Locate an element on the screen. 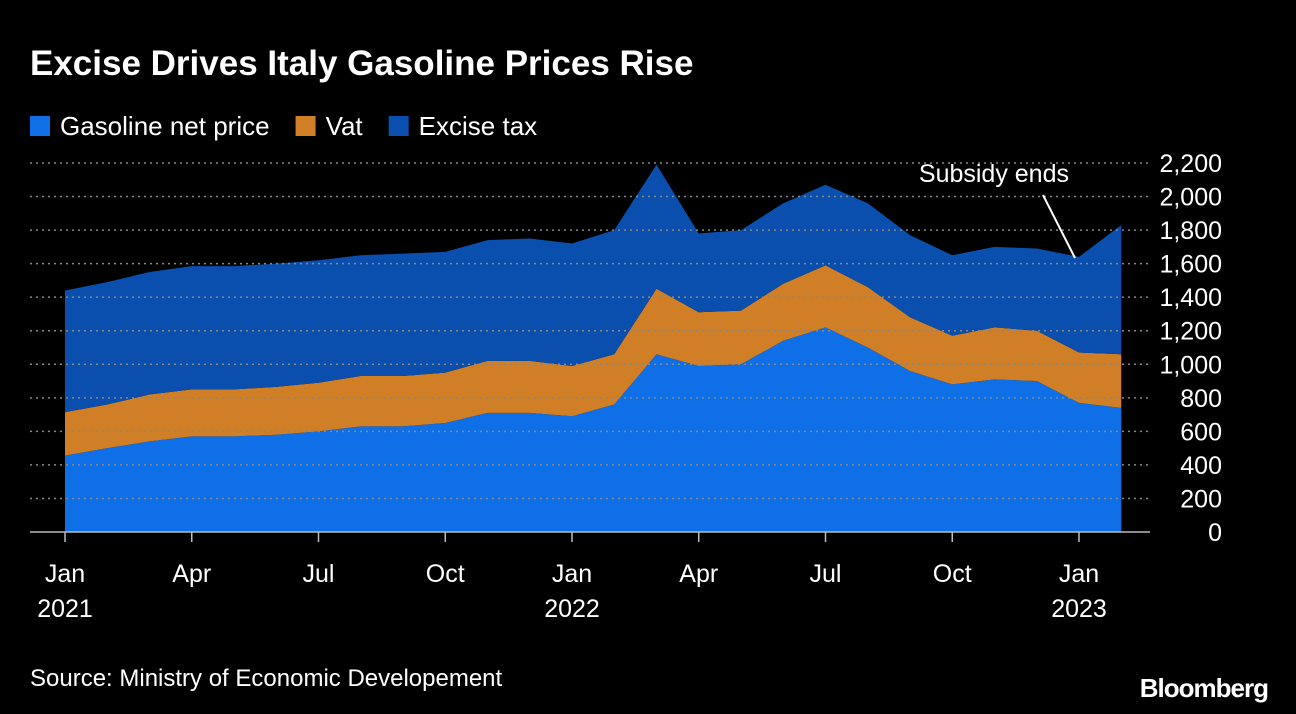 The image size is (1296, 714). legend-label: Excise tax is located at coordinates (478, 126).